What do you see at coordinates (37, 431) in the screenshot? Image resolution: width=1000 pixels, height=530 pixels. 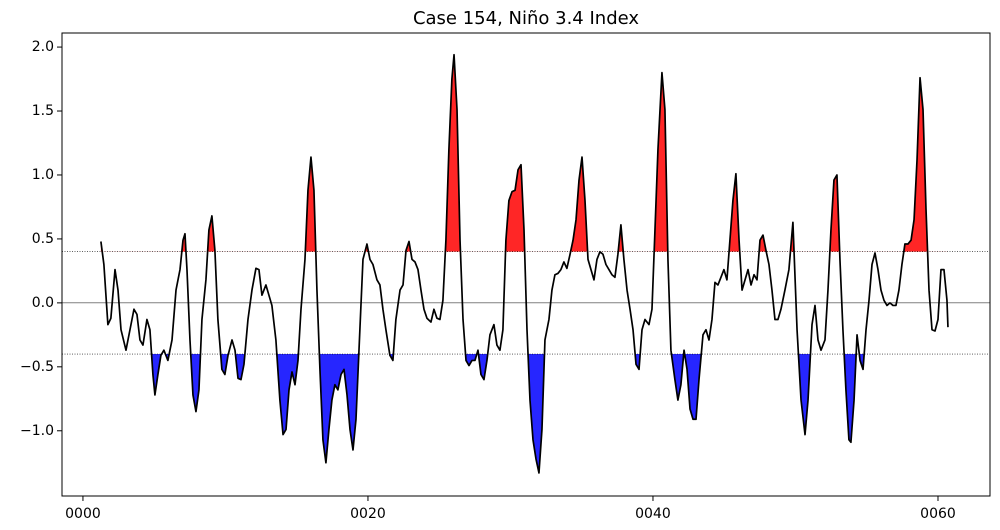 I see `y-tick-label: −1.0` at bounding box center [37, 431].